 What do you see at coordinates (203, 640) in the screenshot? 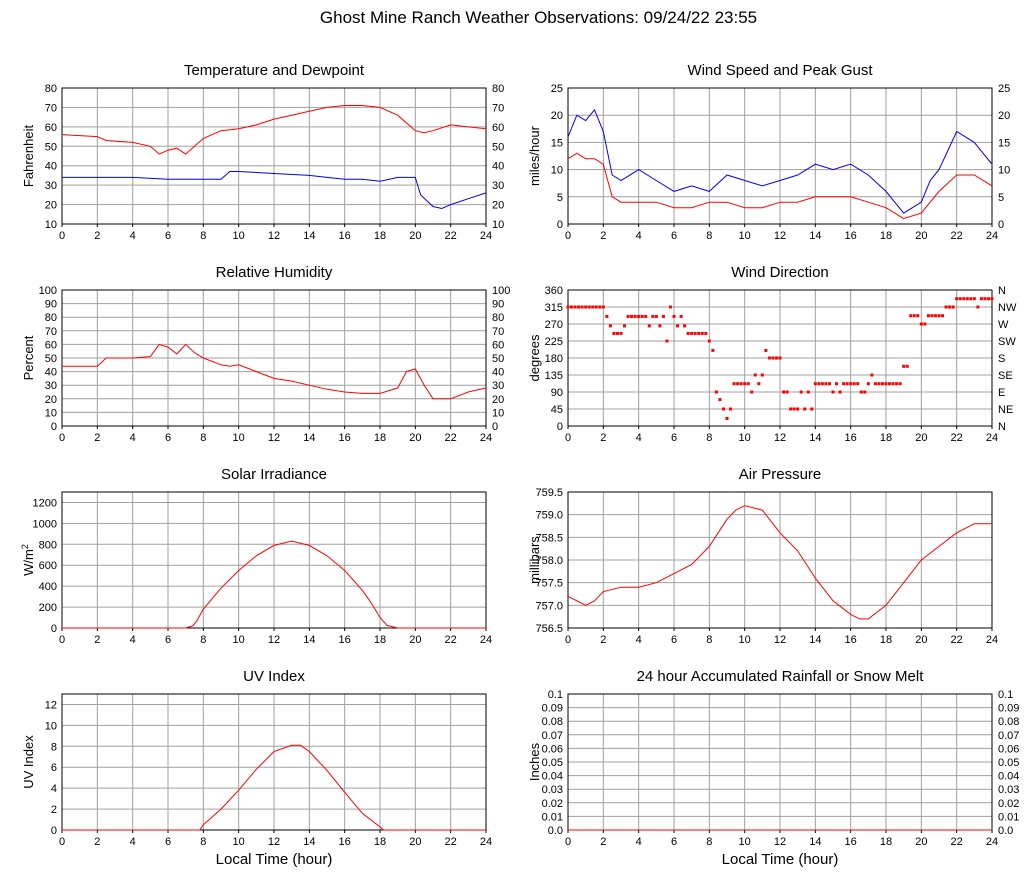
I see `solar-xtick-label: 8` at bounding box center [203, 640].